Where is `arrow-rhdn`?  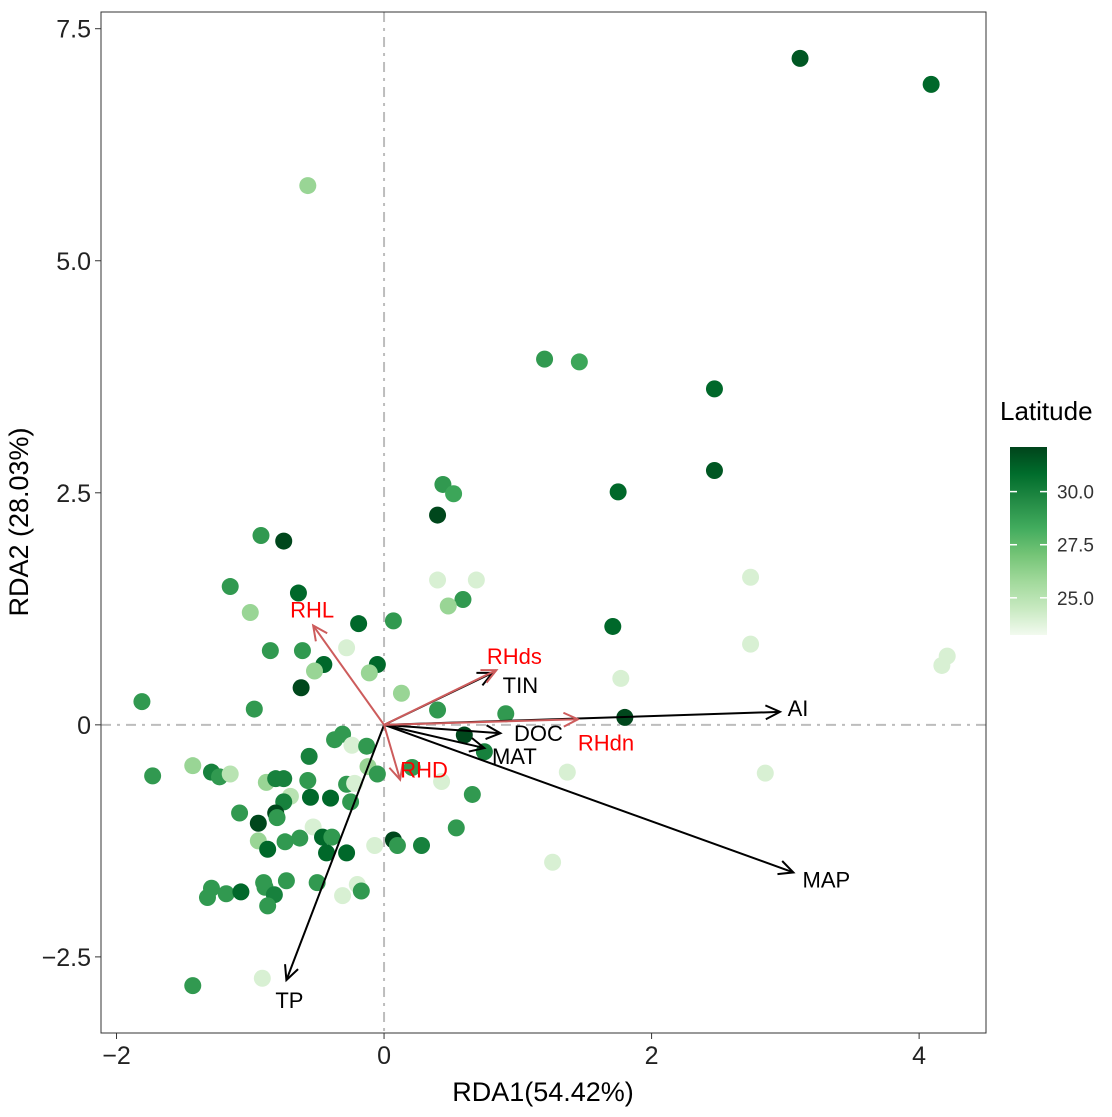
arrow-rhdn is located at coordinates (482, 719).